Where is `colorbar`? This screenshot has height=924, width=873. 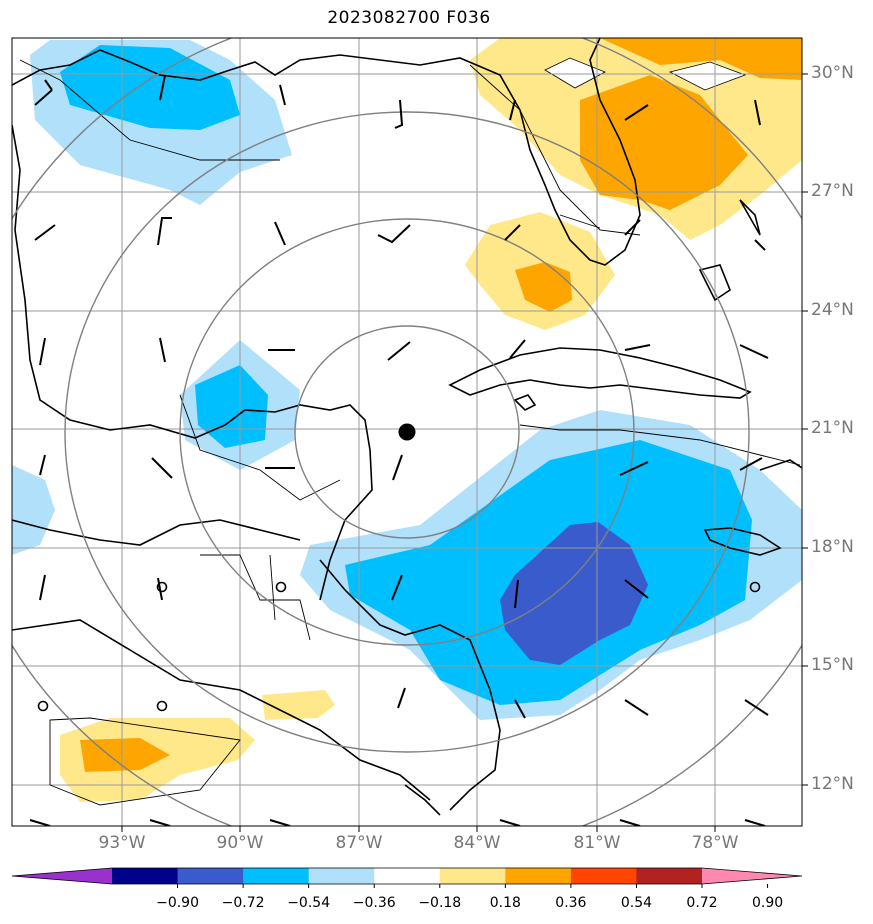
colorbar is located at coordinates (407, 877).